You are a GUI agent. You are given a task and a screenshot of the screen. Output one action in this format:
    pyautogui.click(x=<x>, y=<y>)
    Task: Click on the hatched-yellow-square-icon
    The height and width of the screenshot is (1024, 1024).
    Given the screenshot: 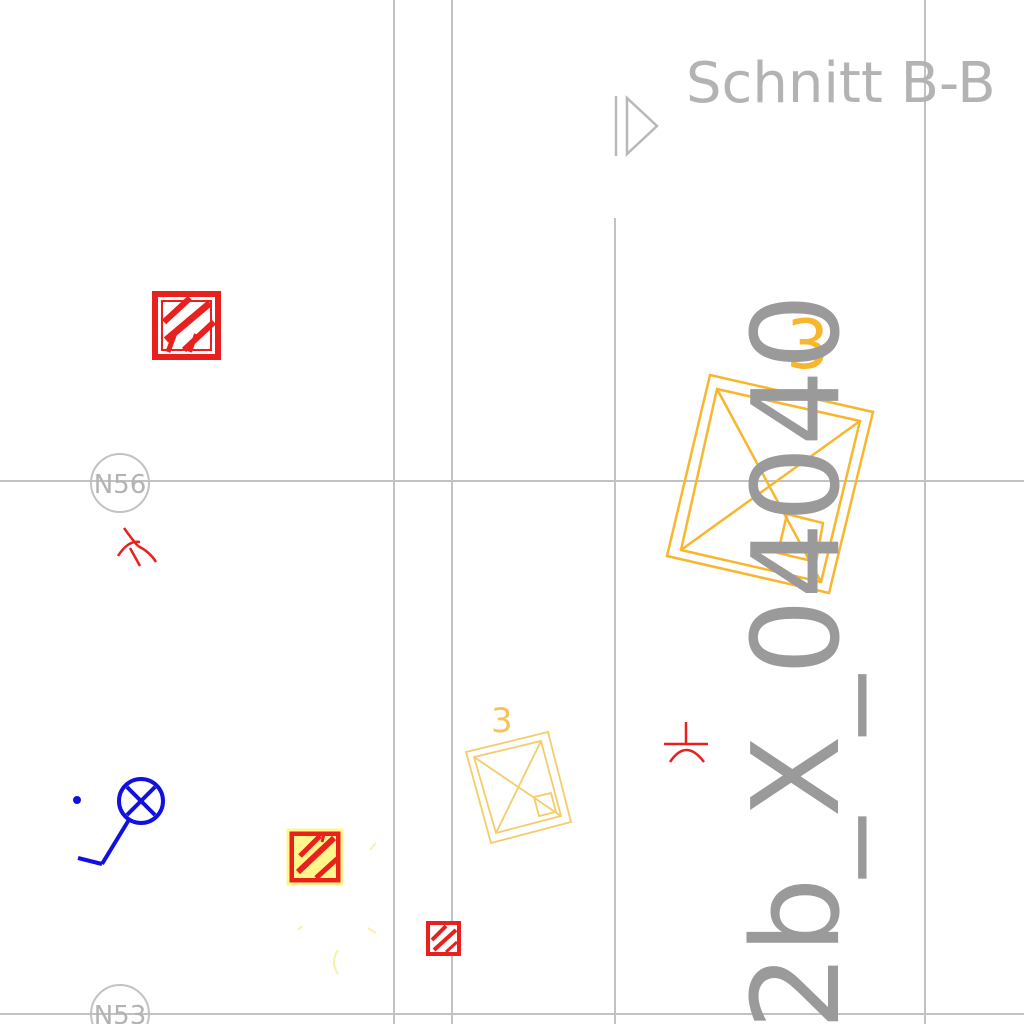 What is the action you would take?
    pyautogui.click(x=315, y=857)
    